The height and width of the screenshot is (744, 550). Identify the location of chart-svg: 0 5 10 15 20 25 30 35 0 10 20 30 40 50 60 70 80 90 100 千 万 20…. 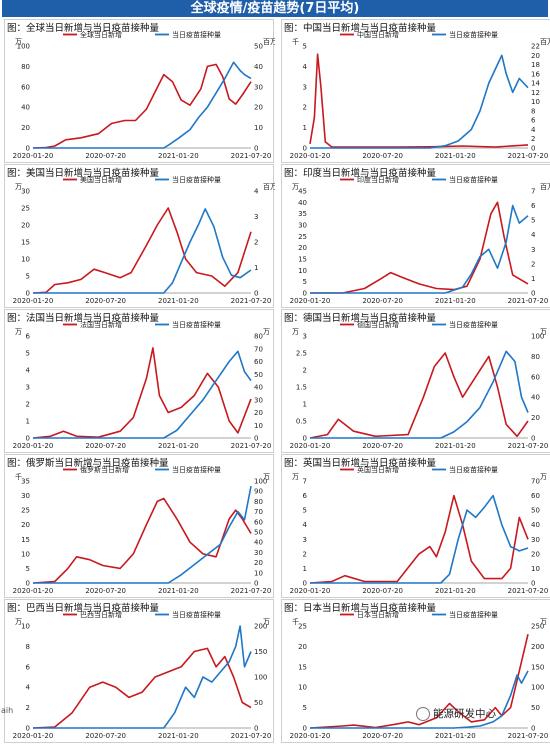
(142, 530).